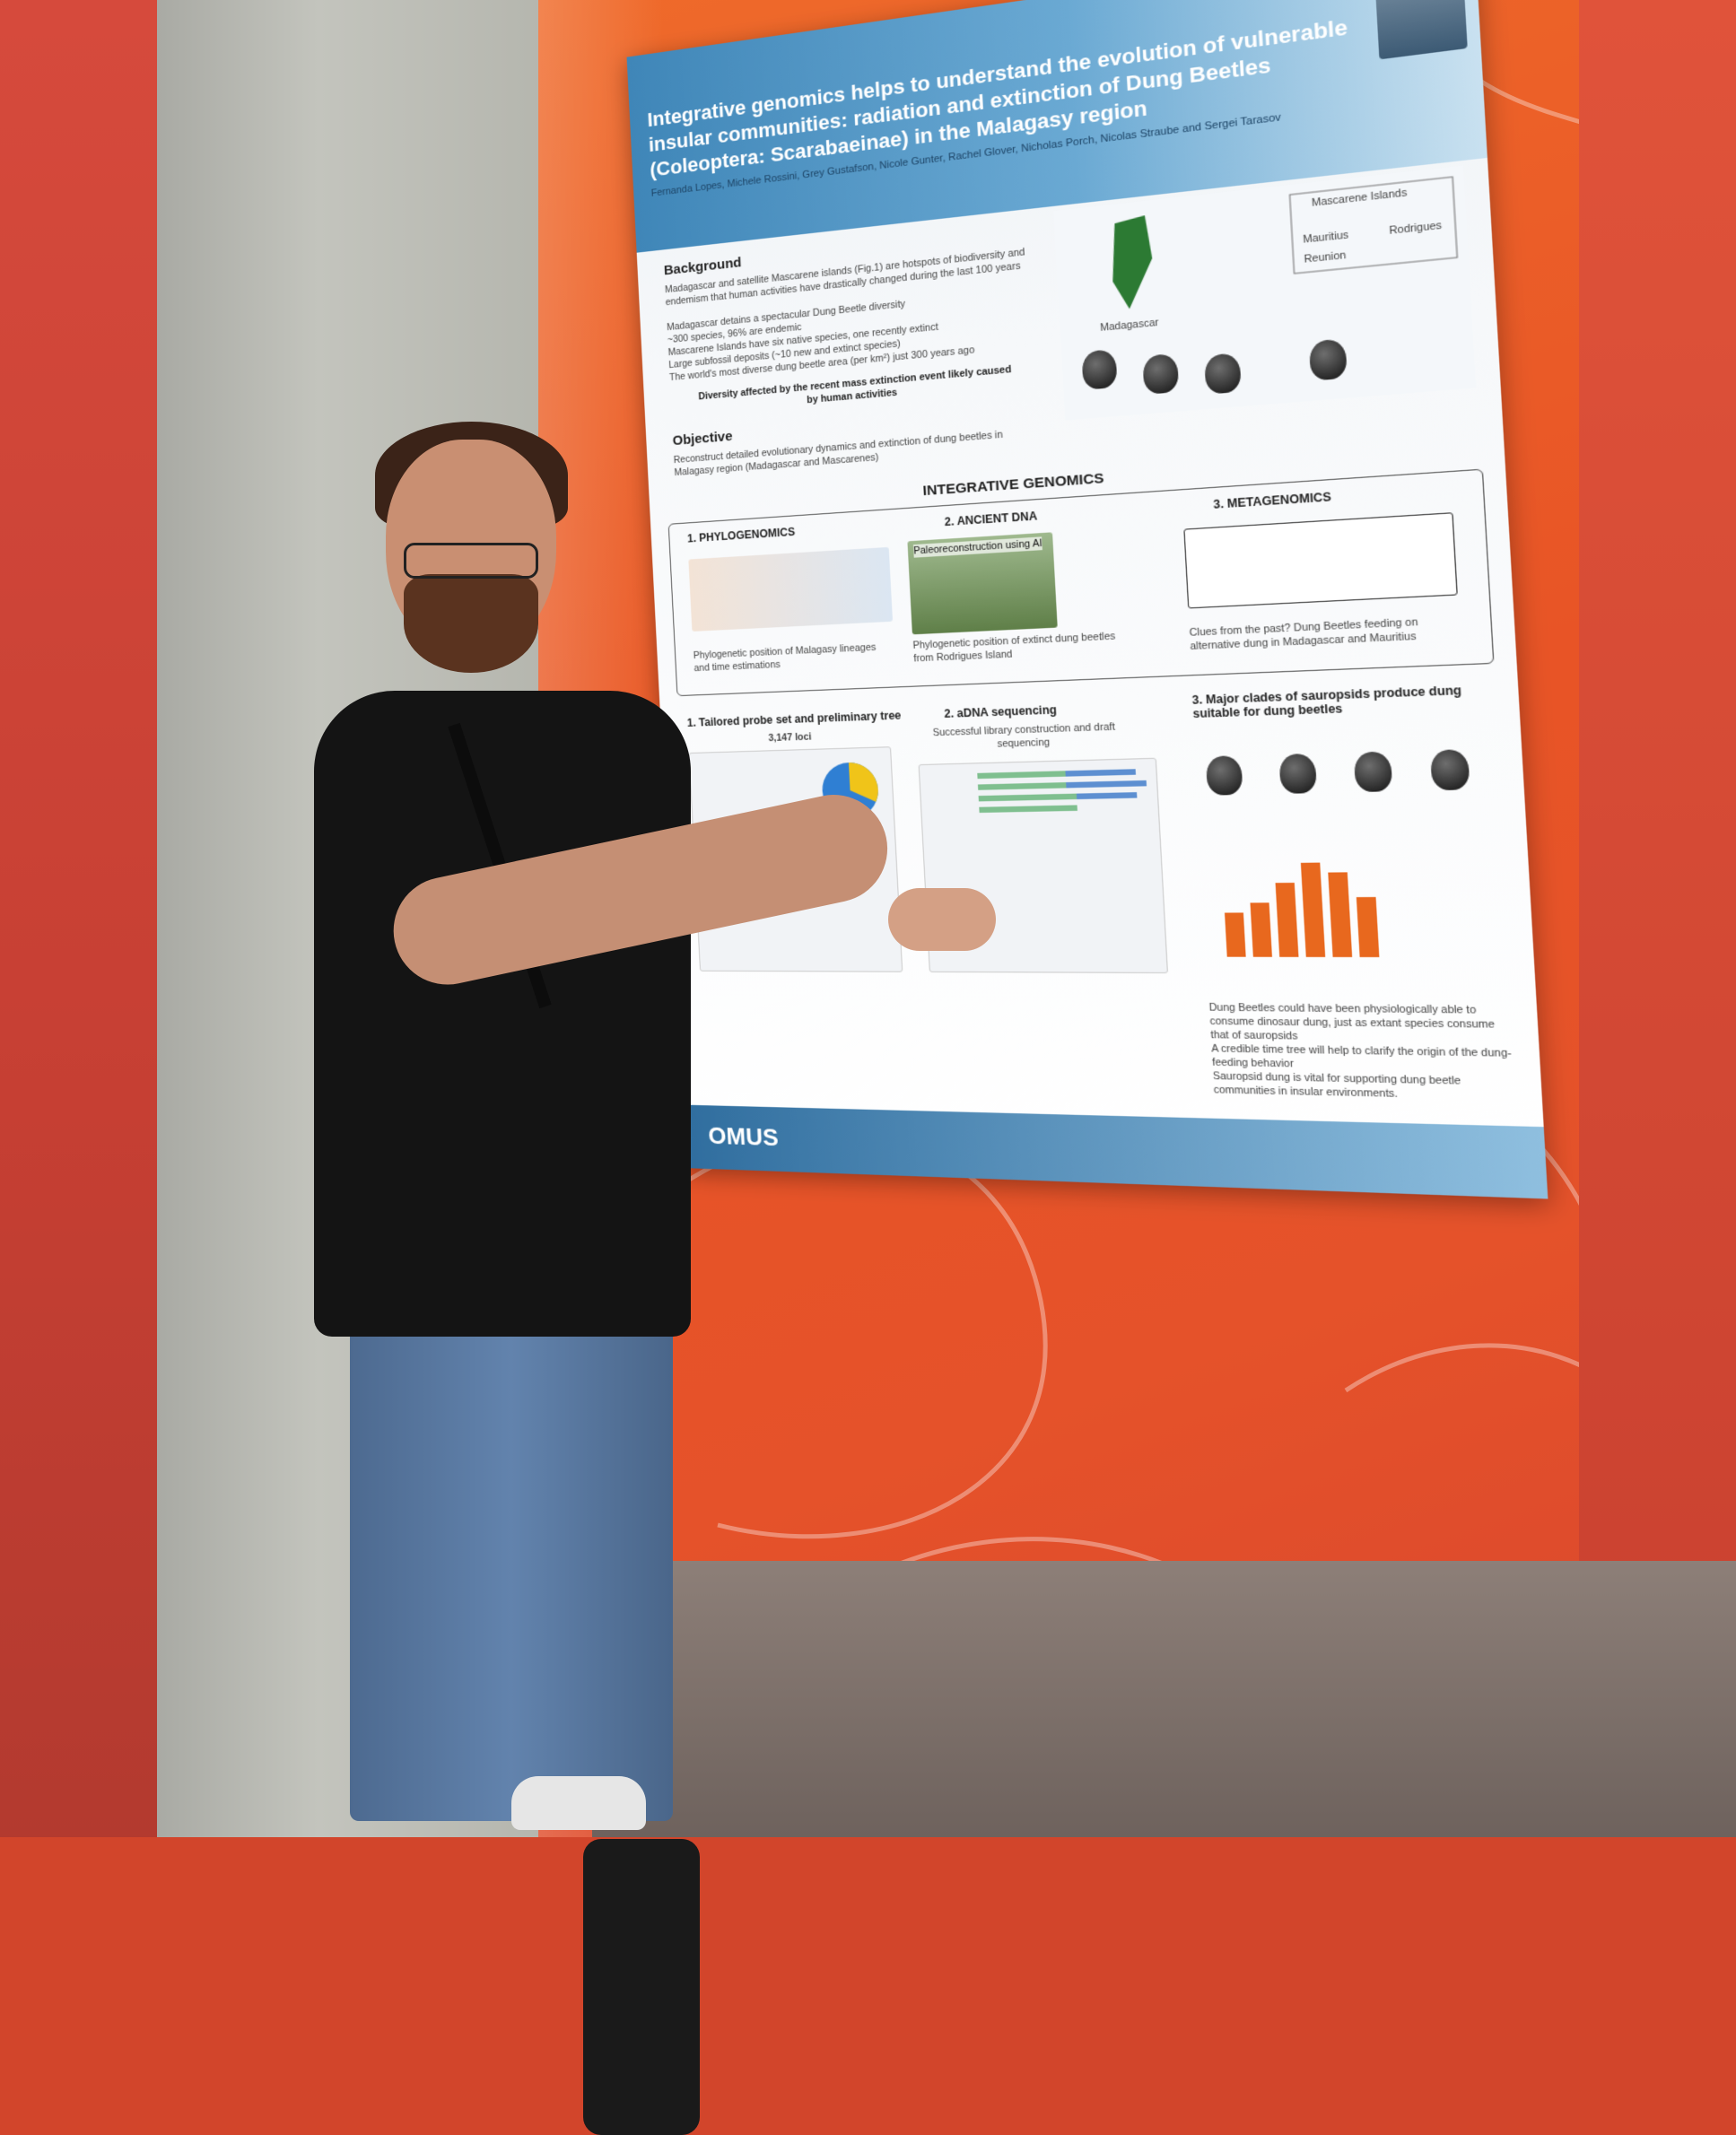 The height and width of the screenshot is (2135, 1736). What do you see at coordinates (1321, 560) in the screenshot?
I see `metagenomics-diagram` at bounding box center [1321, 560].